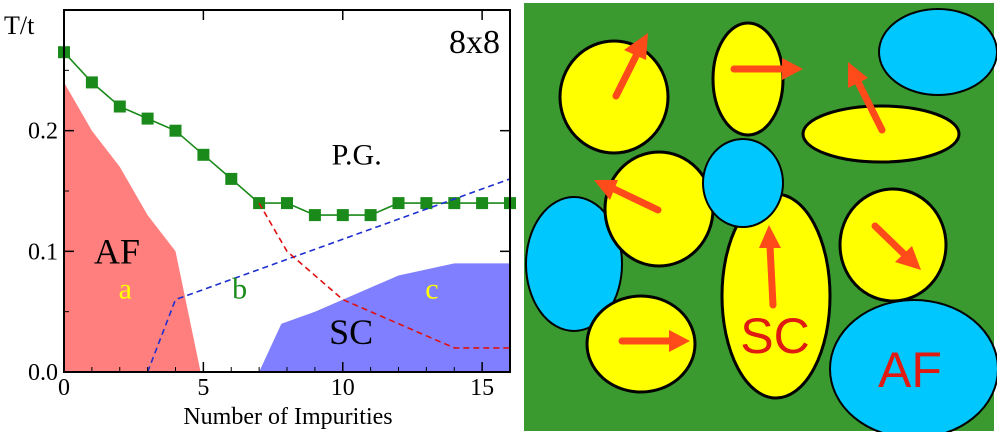 Image resolution: width=997 pixels, height=432 pixels. I want to click on lattice-size-label: 8x8, so click(474, 42).